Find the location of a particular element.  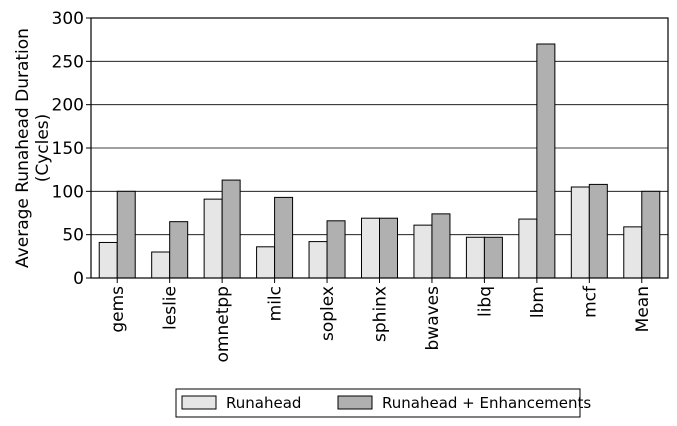

y-tick-label: 100 is located at coordinates (68, 192).